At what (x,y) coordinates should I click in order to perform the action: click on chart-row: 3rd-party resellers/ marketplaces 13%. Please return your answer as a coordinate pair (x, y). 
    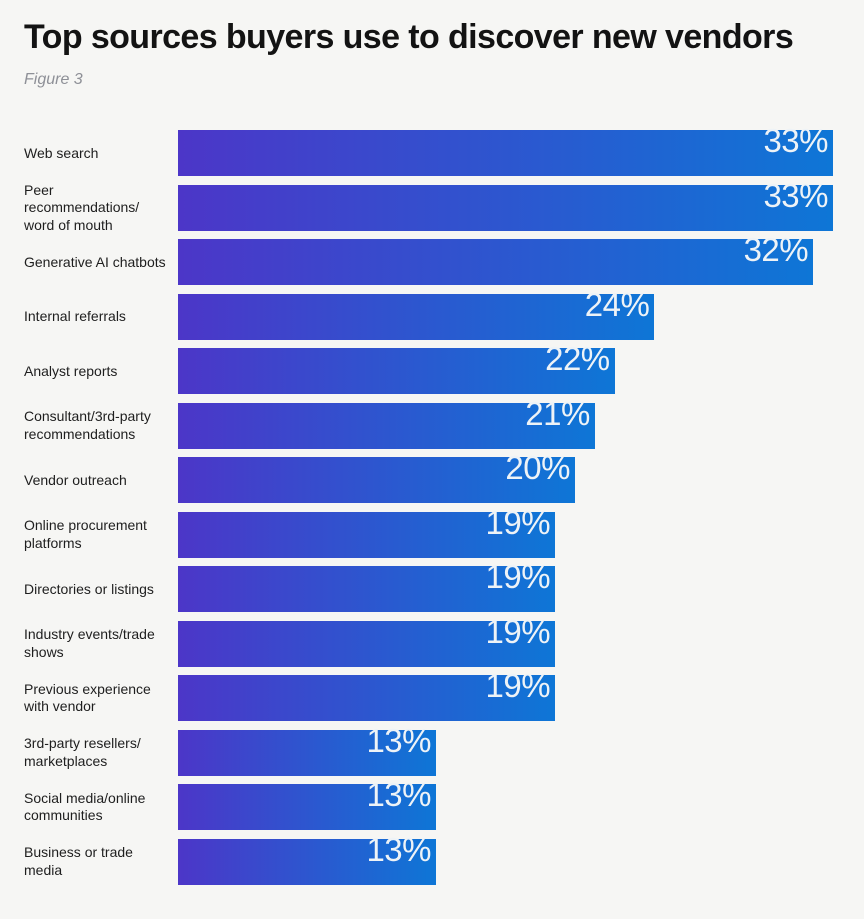
    Looking at the image, I should click on (428, 750).